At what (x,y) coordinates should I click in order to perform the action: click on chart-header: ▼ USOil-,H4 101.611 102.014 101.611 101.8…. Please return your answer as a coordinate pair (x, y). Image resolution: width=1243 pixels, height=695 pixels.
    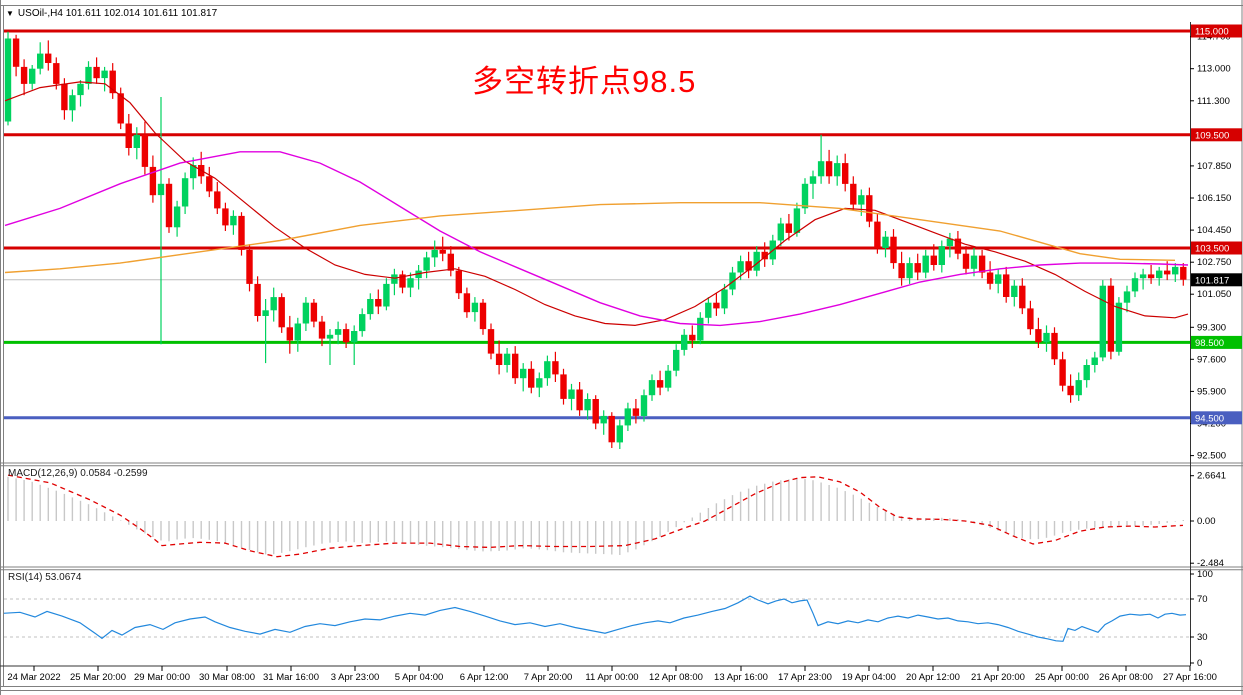
    Looking at the image, I should click on (111, 13).